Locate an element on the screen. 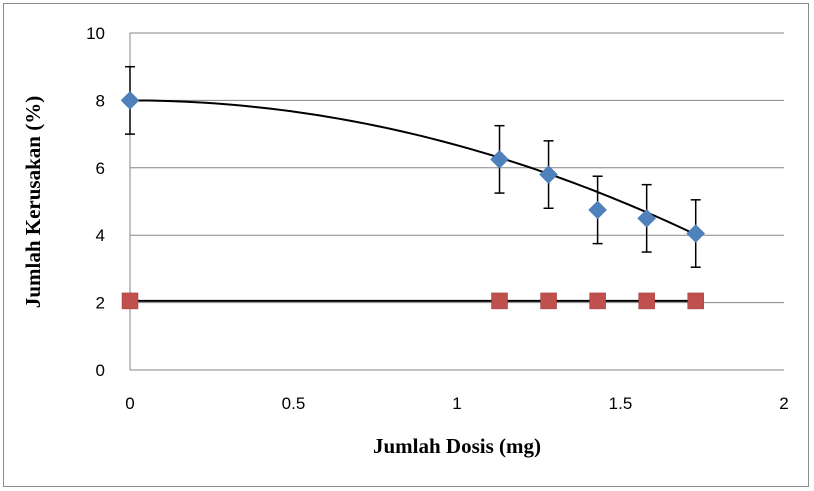 The image size is (814, 491). x-axis-title: Jumlah Dosis (mg) is located at coordinates (457, 446).